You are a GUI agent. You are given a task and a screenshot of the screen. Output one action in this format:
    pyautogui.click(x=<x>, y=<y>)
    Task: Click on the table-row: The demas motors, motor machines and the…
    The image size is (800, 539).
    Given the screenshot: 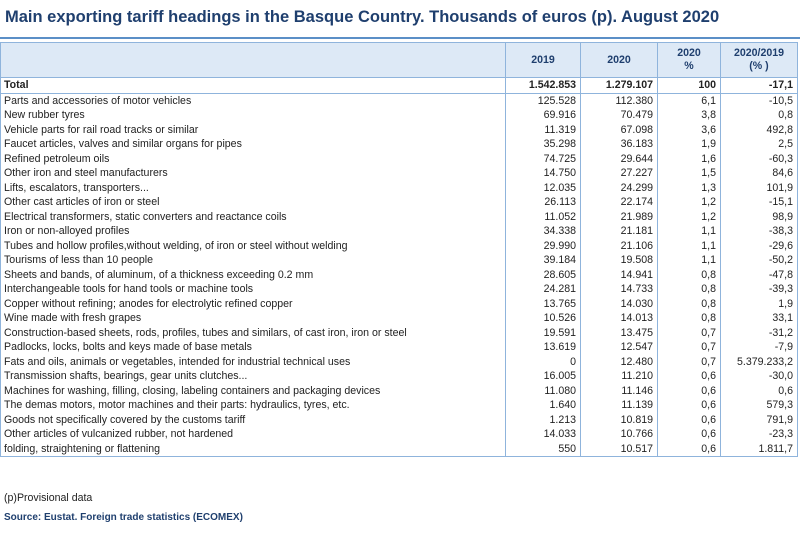 What is the action you would take?
    pyautogui.click(x=399, y=405)
    